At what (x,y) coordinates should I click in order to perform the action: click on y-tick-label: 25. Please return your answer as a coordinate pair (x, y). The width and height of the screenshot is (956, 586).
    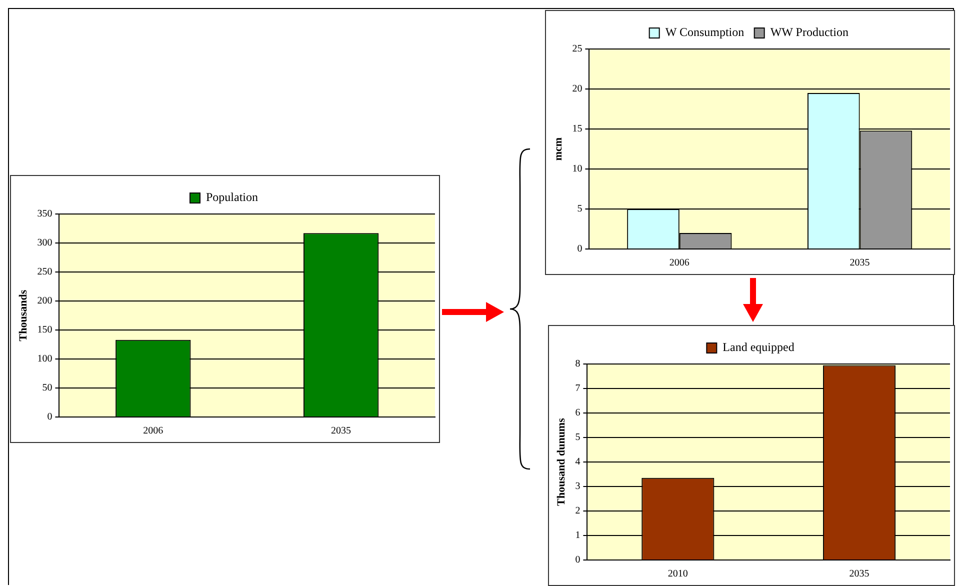
    Looking at the image, I should click on (577, 49).